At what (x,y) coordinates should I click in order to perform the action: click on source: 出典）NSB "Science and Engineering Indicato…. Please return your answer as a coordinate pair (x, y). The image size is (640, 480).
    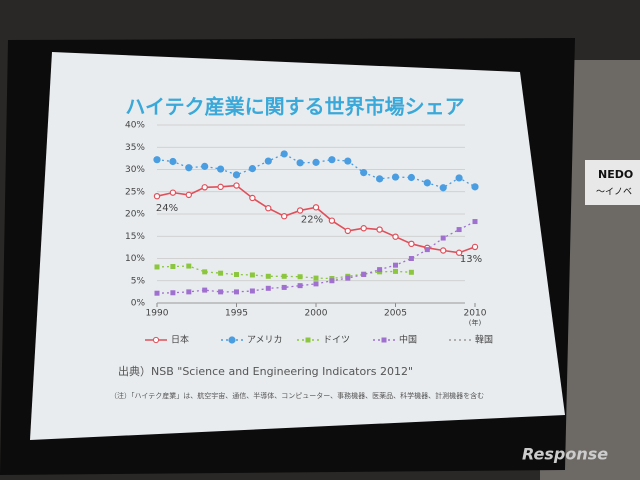
    Looking at the image, I should click on (265, 371).